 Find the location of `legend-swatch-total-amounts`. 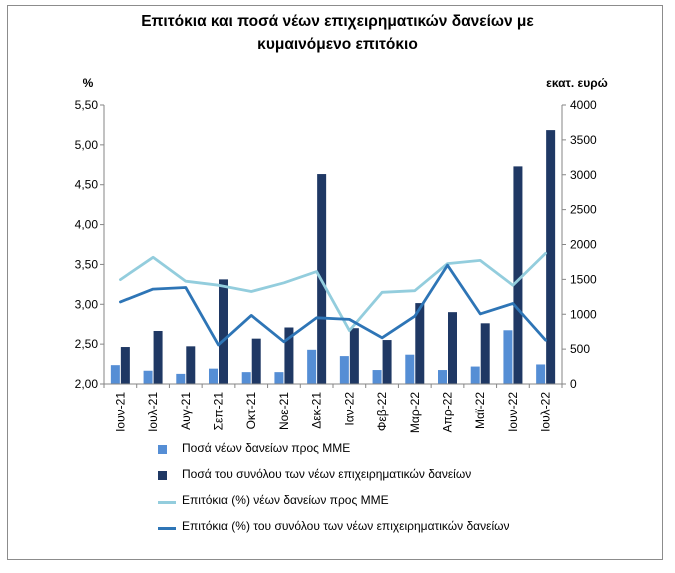

legend-swatch-total-amounts is located at coordinates (162, 475).